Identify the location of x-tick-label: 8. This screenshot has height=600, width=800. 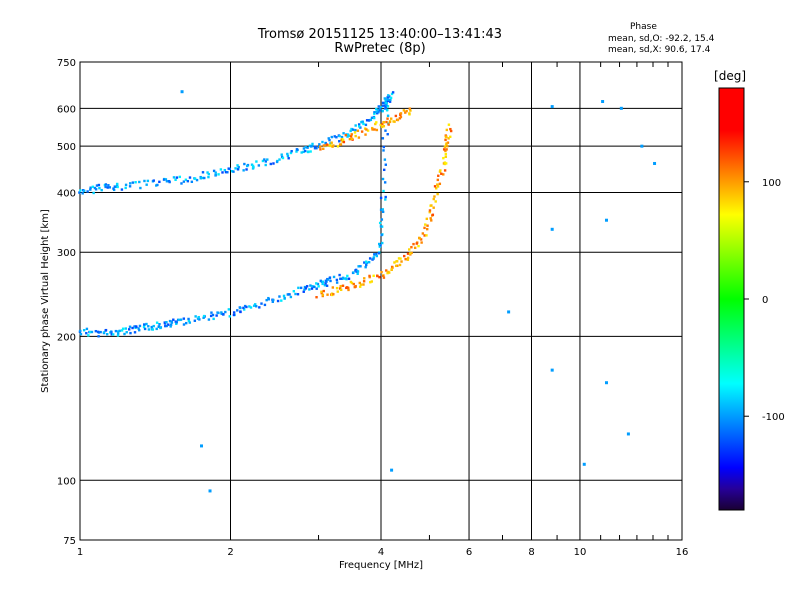
(531, 552).